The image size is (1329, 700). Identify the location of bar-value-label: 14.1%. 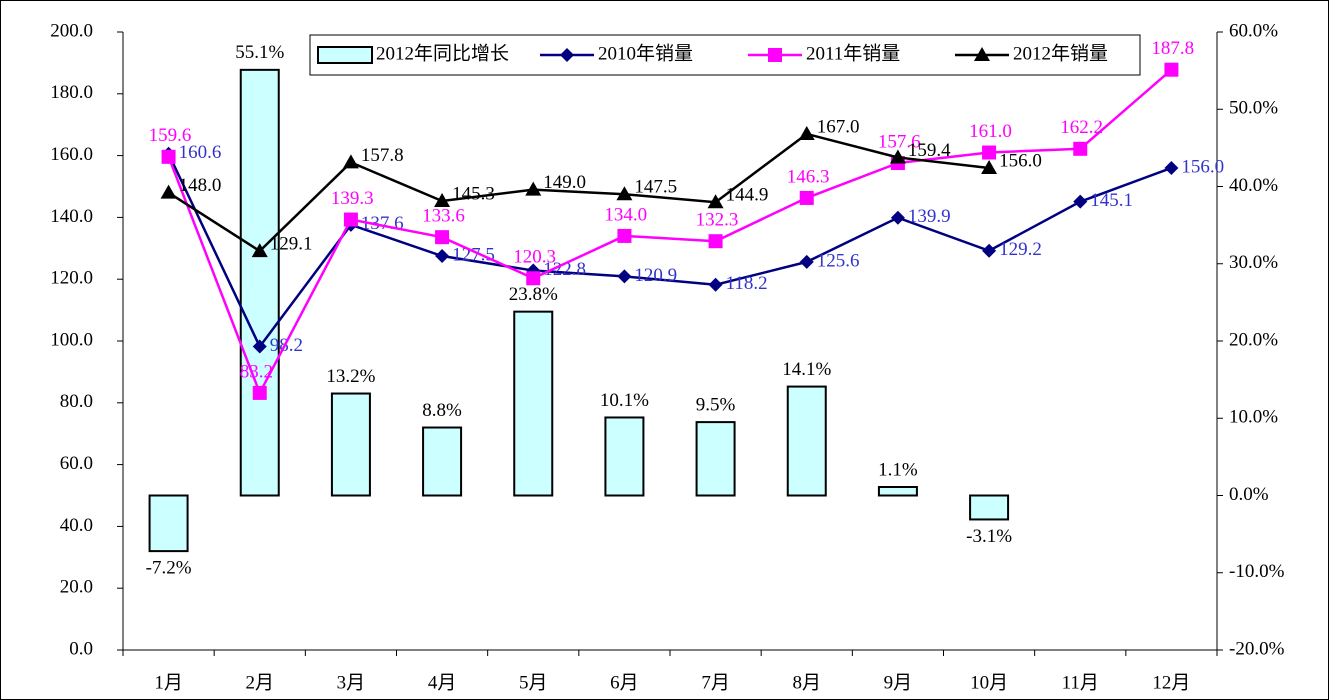
(806, 369).